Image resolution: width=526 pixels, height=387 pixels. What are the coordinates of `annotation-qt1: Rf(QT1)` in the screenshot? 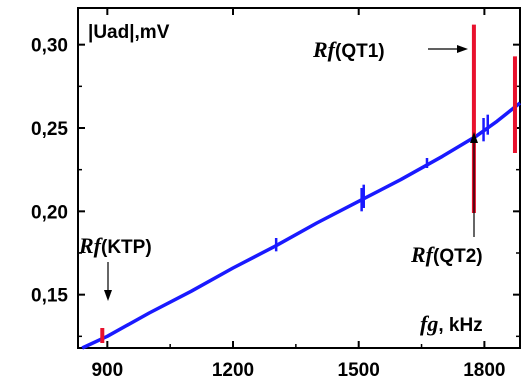 It's located at (348, 49).